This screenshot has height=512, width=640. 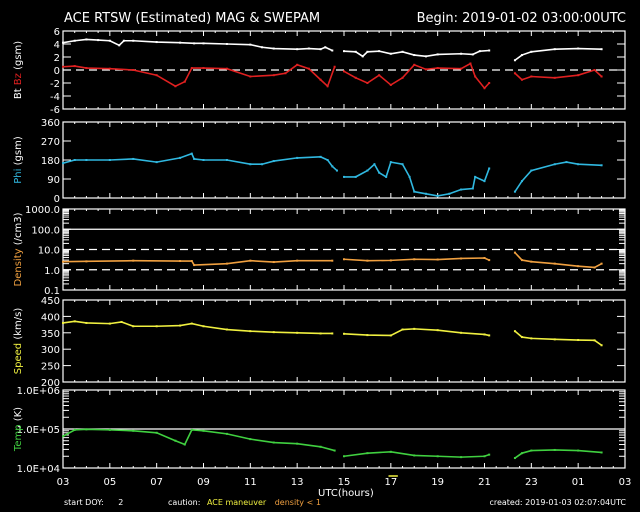 I want to click on y-axis-label-density: Density (/cm3), so click(x=18, y=249).